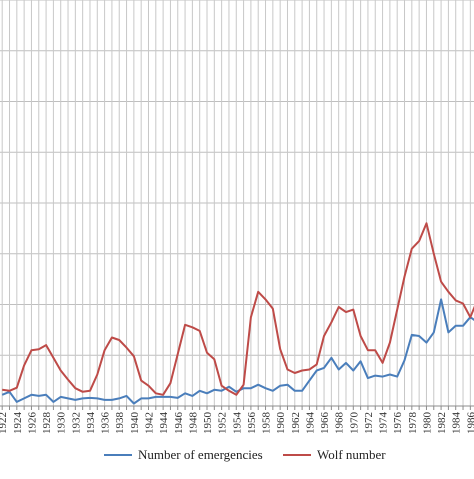  Describe the element at coordinates (32, 423) in the screenshot. I see `x-tick-label: 1926` at that location.